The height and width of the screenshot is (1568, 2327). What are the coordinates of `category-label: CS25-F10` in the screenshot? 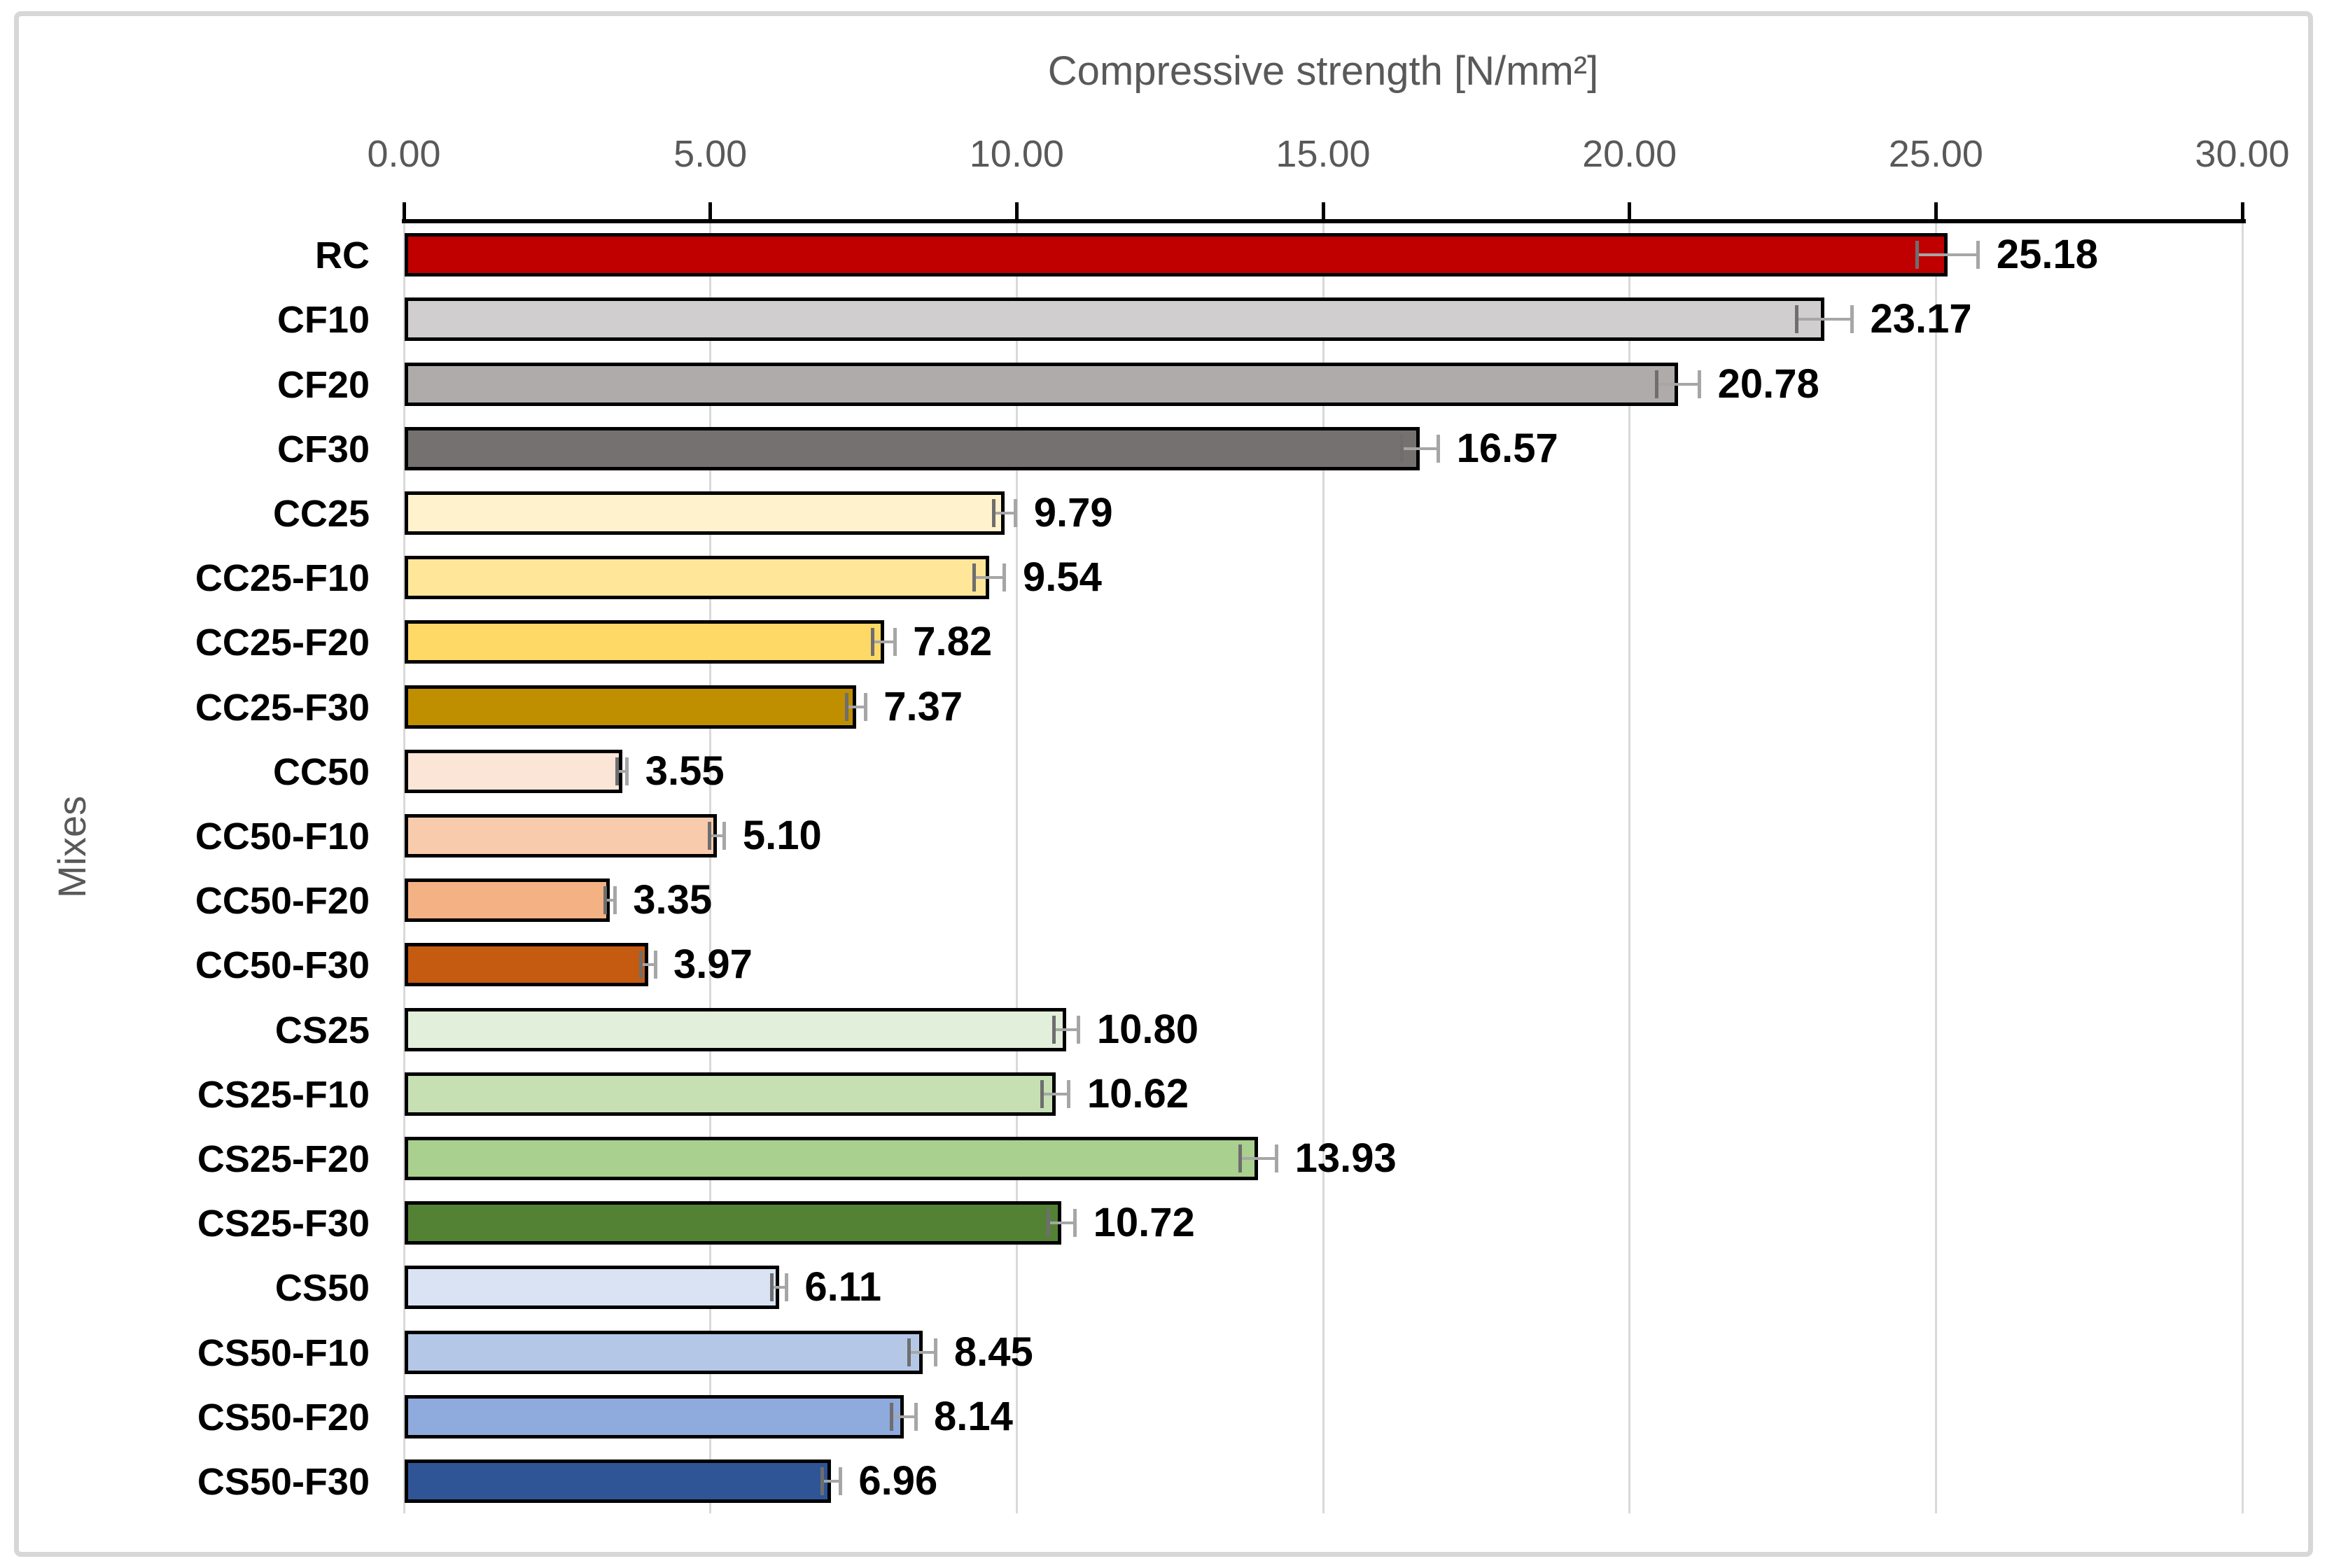 It's located at (283, 1094).